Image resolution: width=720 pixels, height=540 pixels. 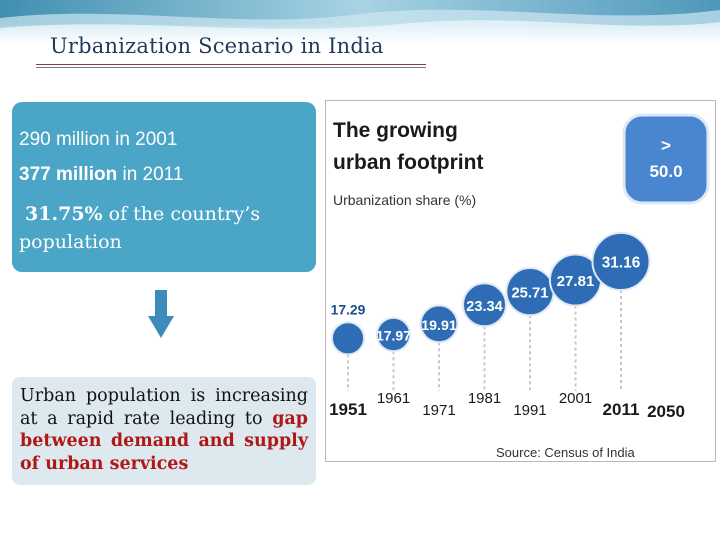 I want to click on bubble-1981, so click(x=484, y=305).